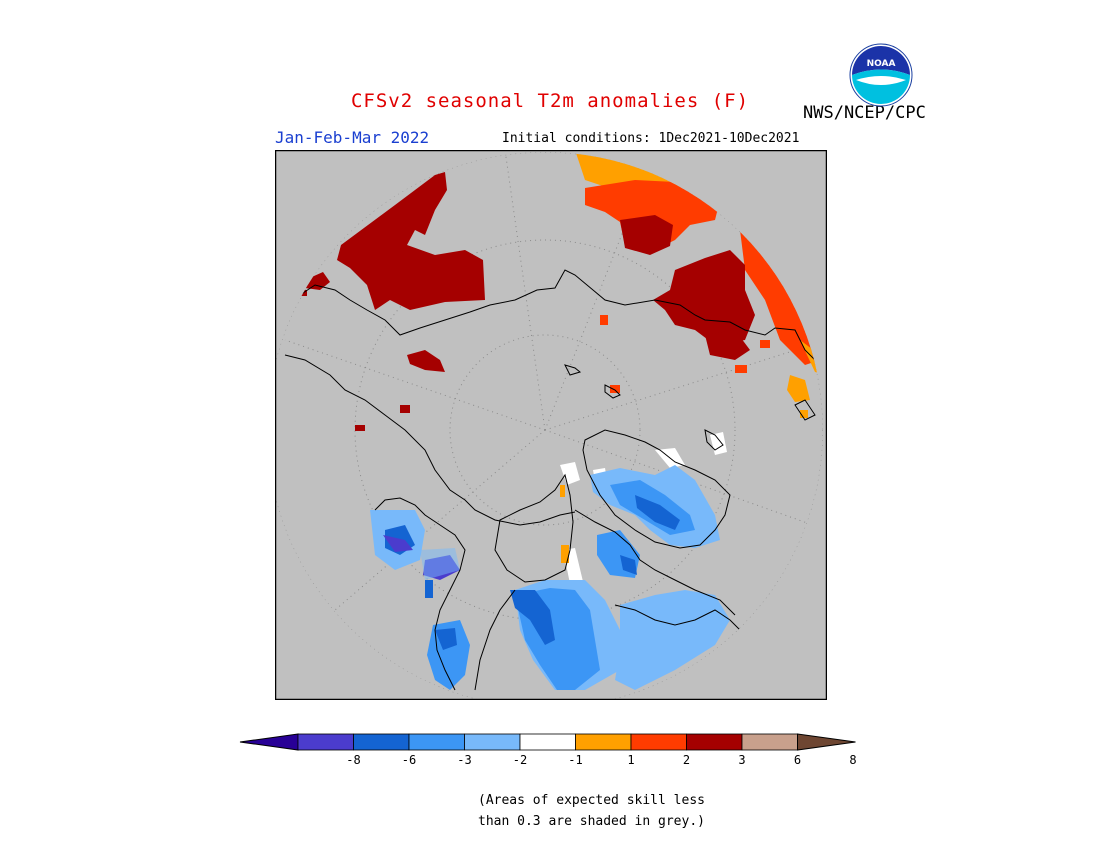  I want to click on noaa-logo-icon: NOAA, so click(881, 75).